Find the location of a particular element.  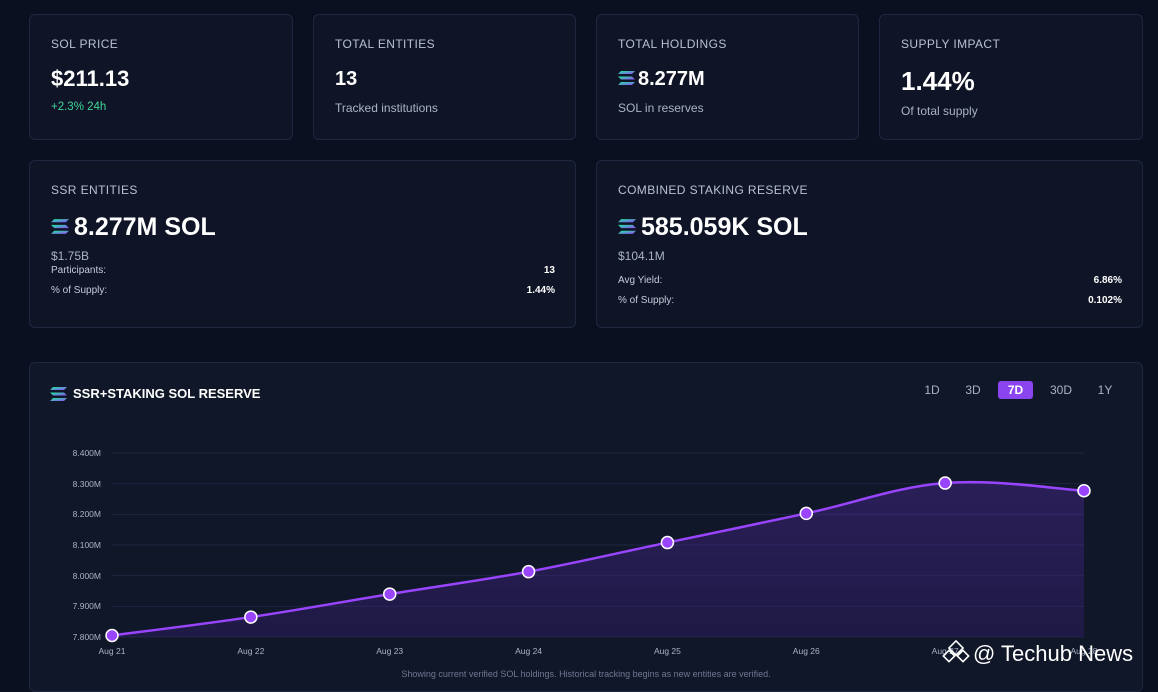

x-tick-label: Aug 24 is located at coordinates (529, 651).